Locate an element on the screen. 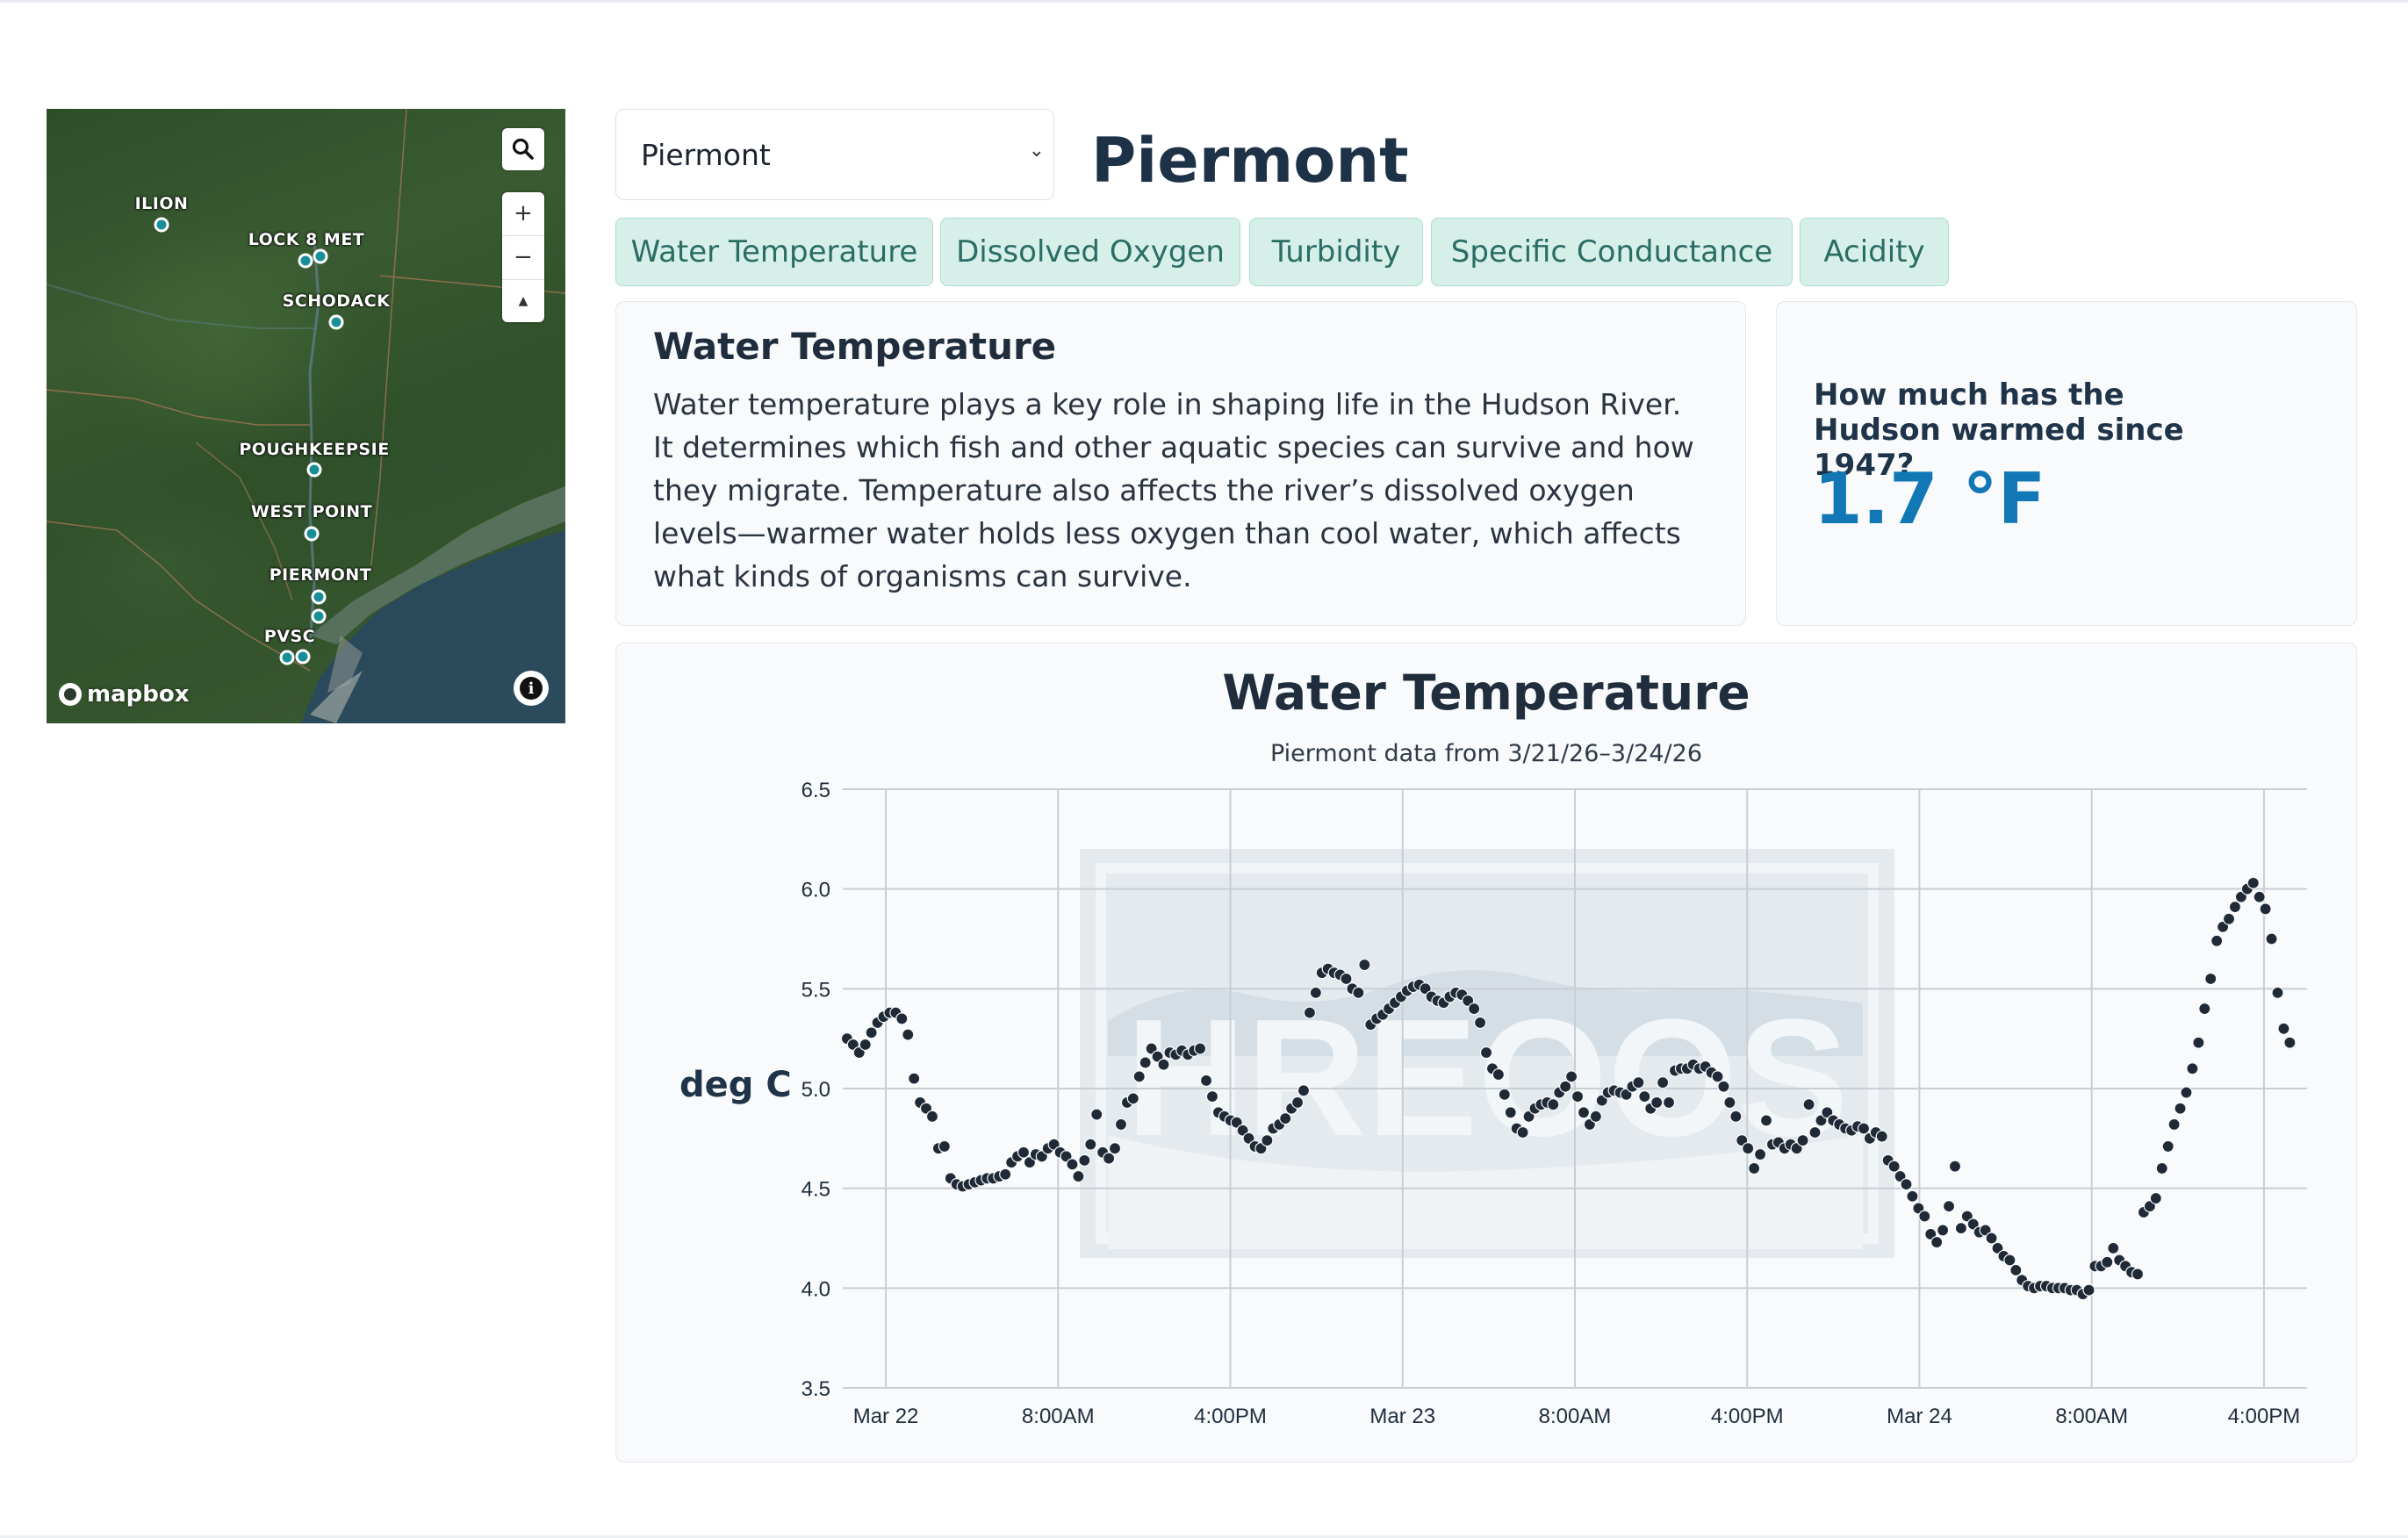  bottom-rule is located at coordinates (1204, 1536).